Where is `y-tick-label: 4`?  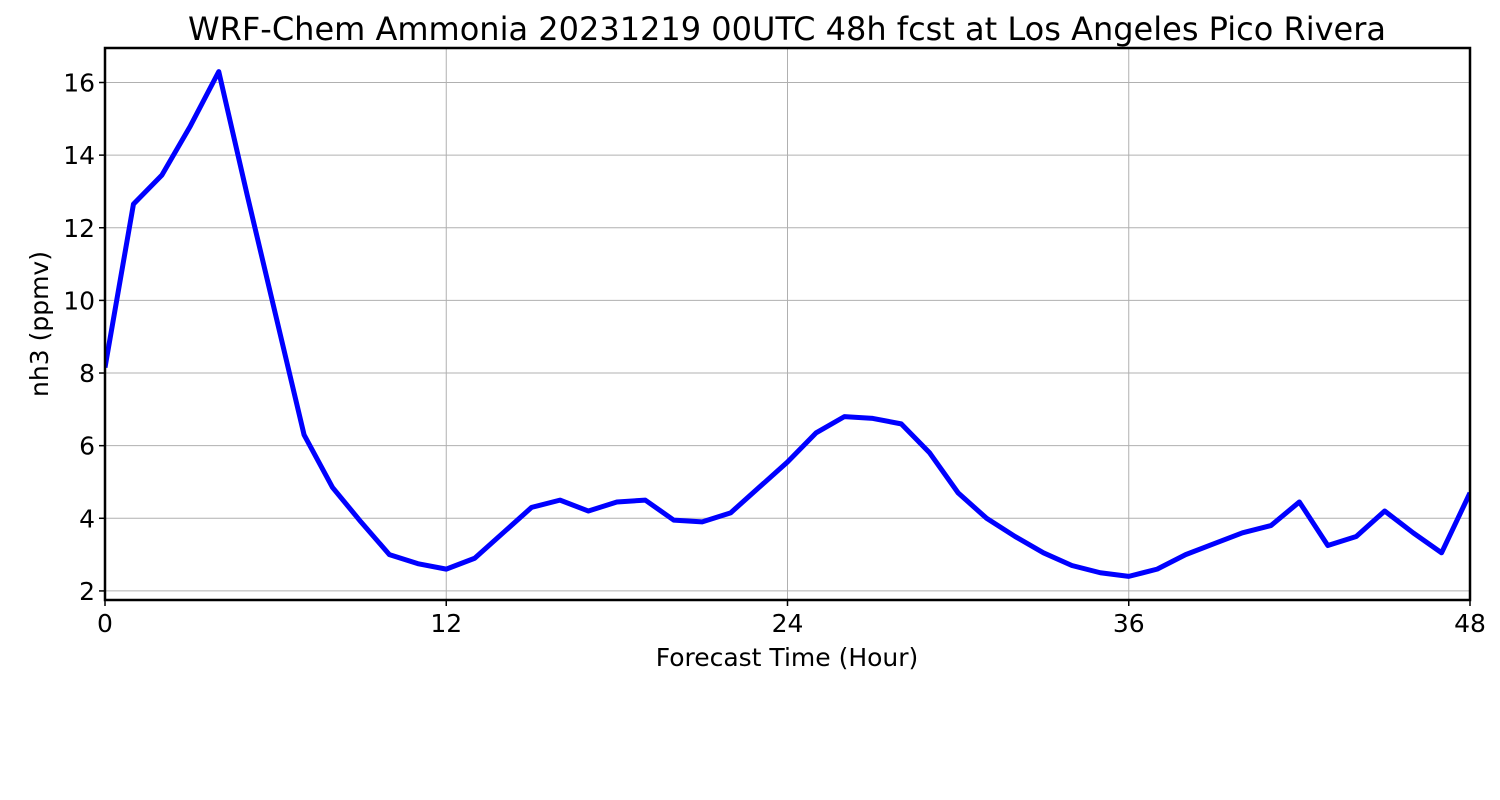
y-tick-label: 4 is located at coordinates (87, 518).